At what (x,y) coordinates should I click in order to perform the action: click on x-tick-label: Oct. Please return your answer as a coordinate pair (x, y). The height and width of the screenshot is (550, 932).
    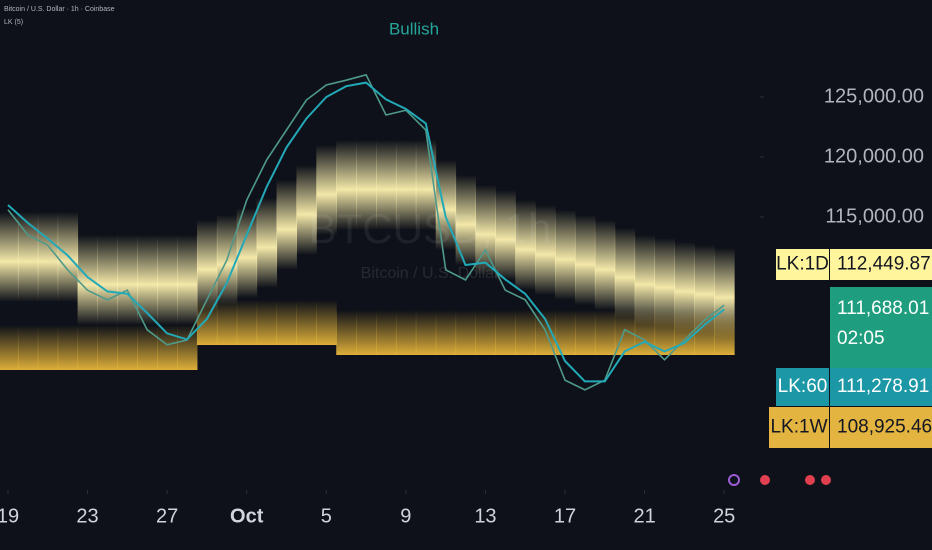
    Looking at the image, I should click on (247, 516).